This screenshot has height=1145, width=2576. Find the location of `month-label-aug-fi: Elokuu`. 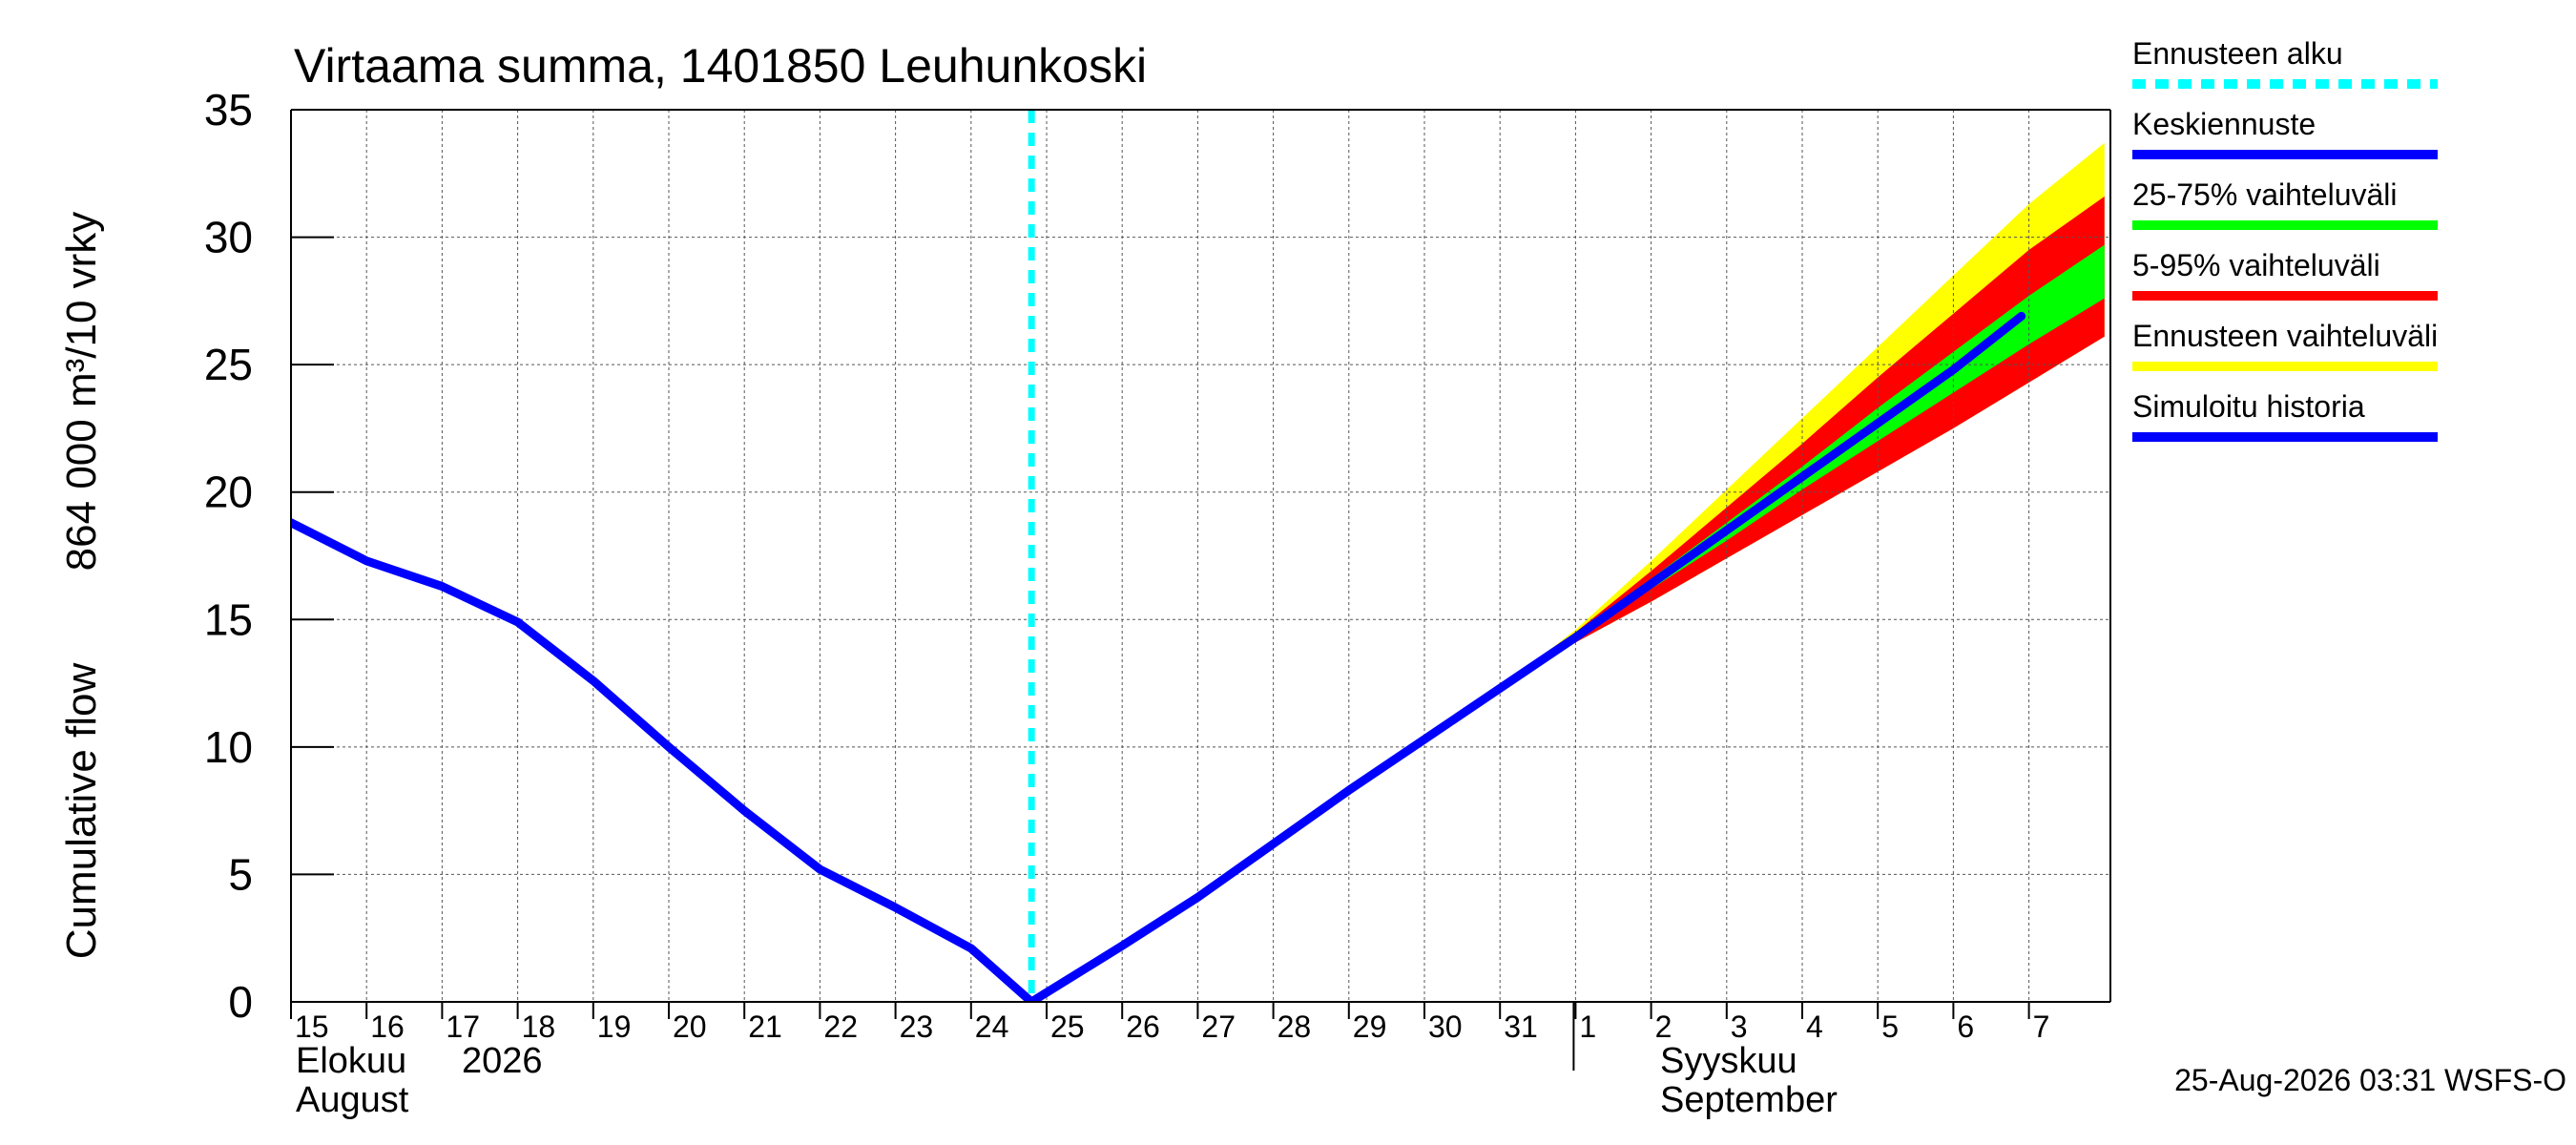

month-label-aug-fi: Elokuu is located at coordinates (351, 1061).